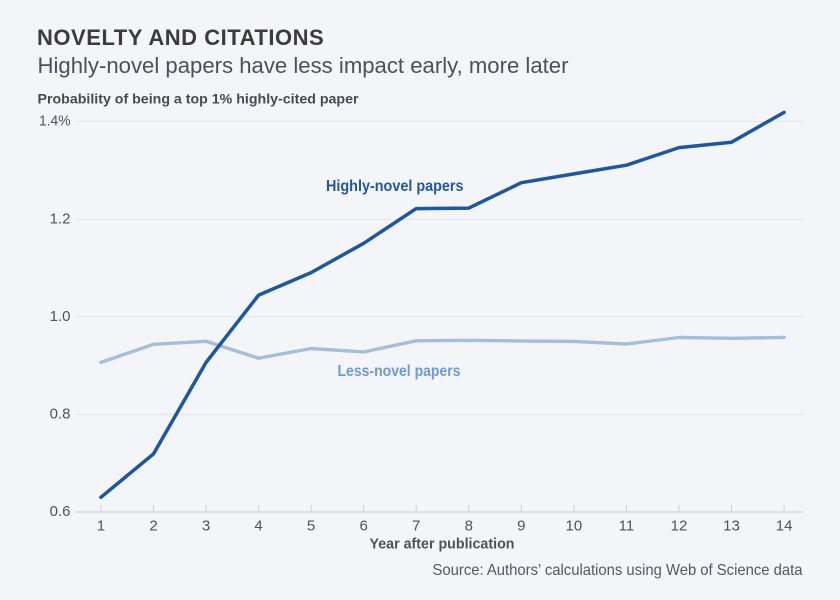 This screenshot has width=840, height=600. What do you see at coordinates (627, 525) in the screenshot?
I see `svg-text: 11` at bounding box center [627, 525].